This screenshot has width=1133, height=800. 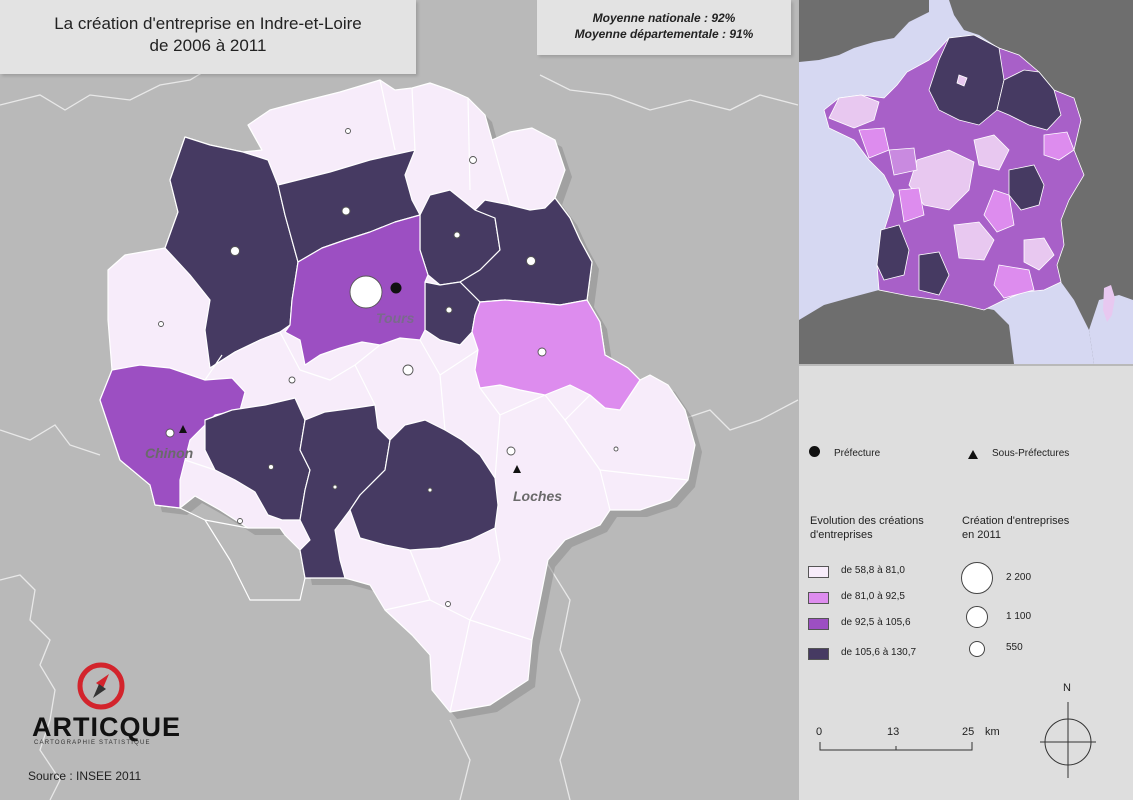 I want to click on class-label: de 81,0 à 92,5, so click(x=873, y=596).